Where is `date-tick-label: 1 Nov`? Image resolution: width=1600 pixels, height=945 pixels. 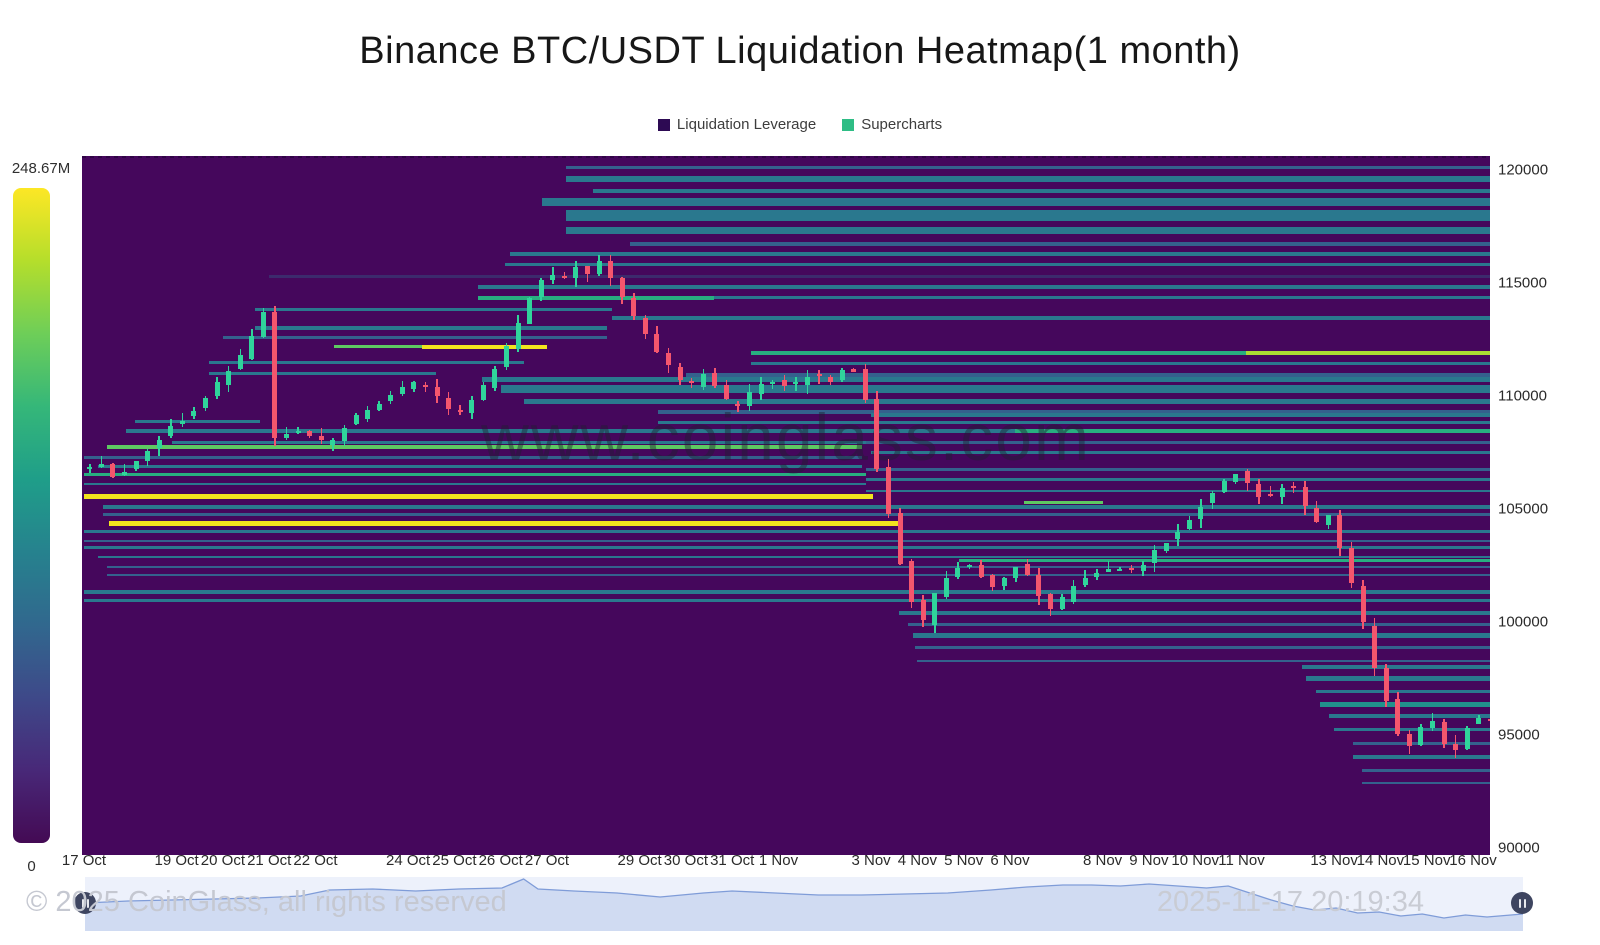
date-tick-label: 1 Nov is located at coordinates (778, 860).